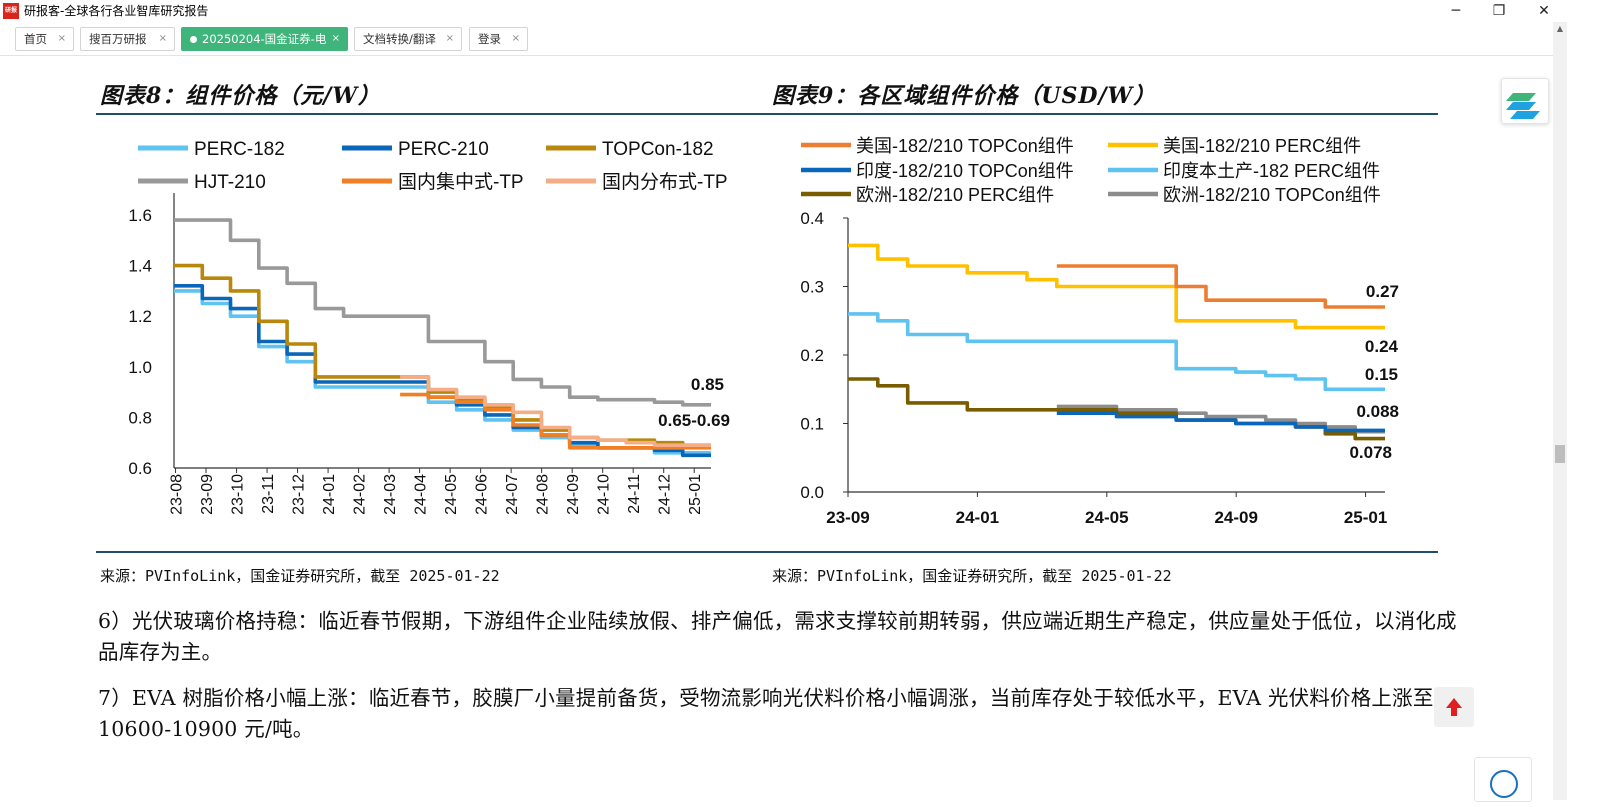  What do you see at coordinates (1560, 28) in the screenshot?
I see `scroll-up-icon: ▲` at bounding box center [1560, 28].